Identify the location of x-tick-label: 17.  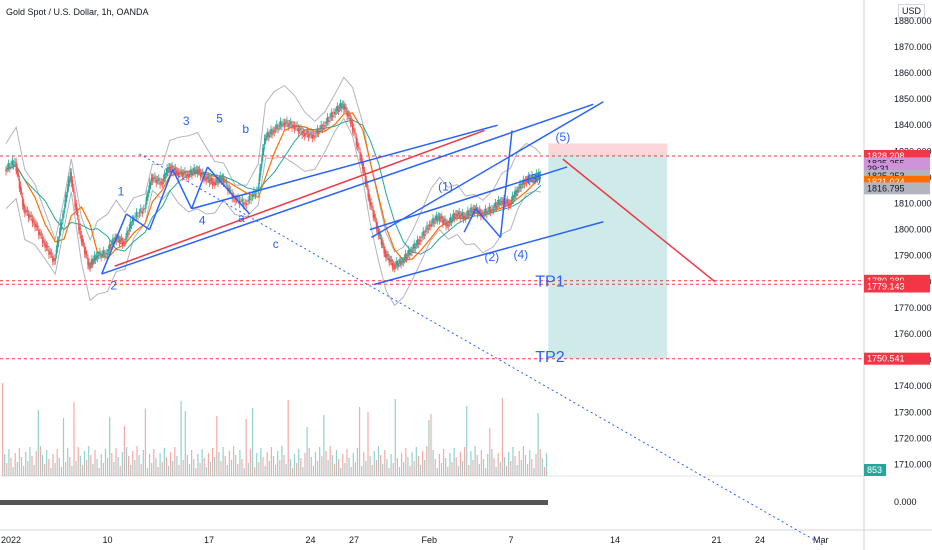
(209, 540).